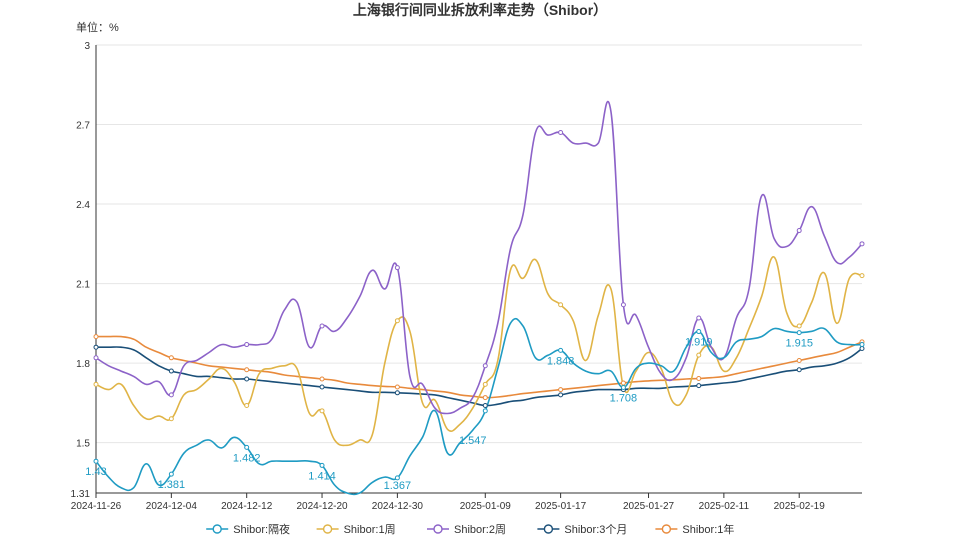 The width and height of the screenshot is (959, 539). What do you see at coordinates (247, 458) in the screenshot?
I see `data-label: 1.482` at bounding box center [247, 458].